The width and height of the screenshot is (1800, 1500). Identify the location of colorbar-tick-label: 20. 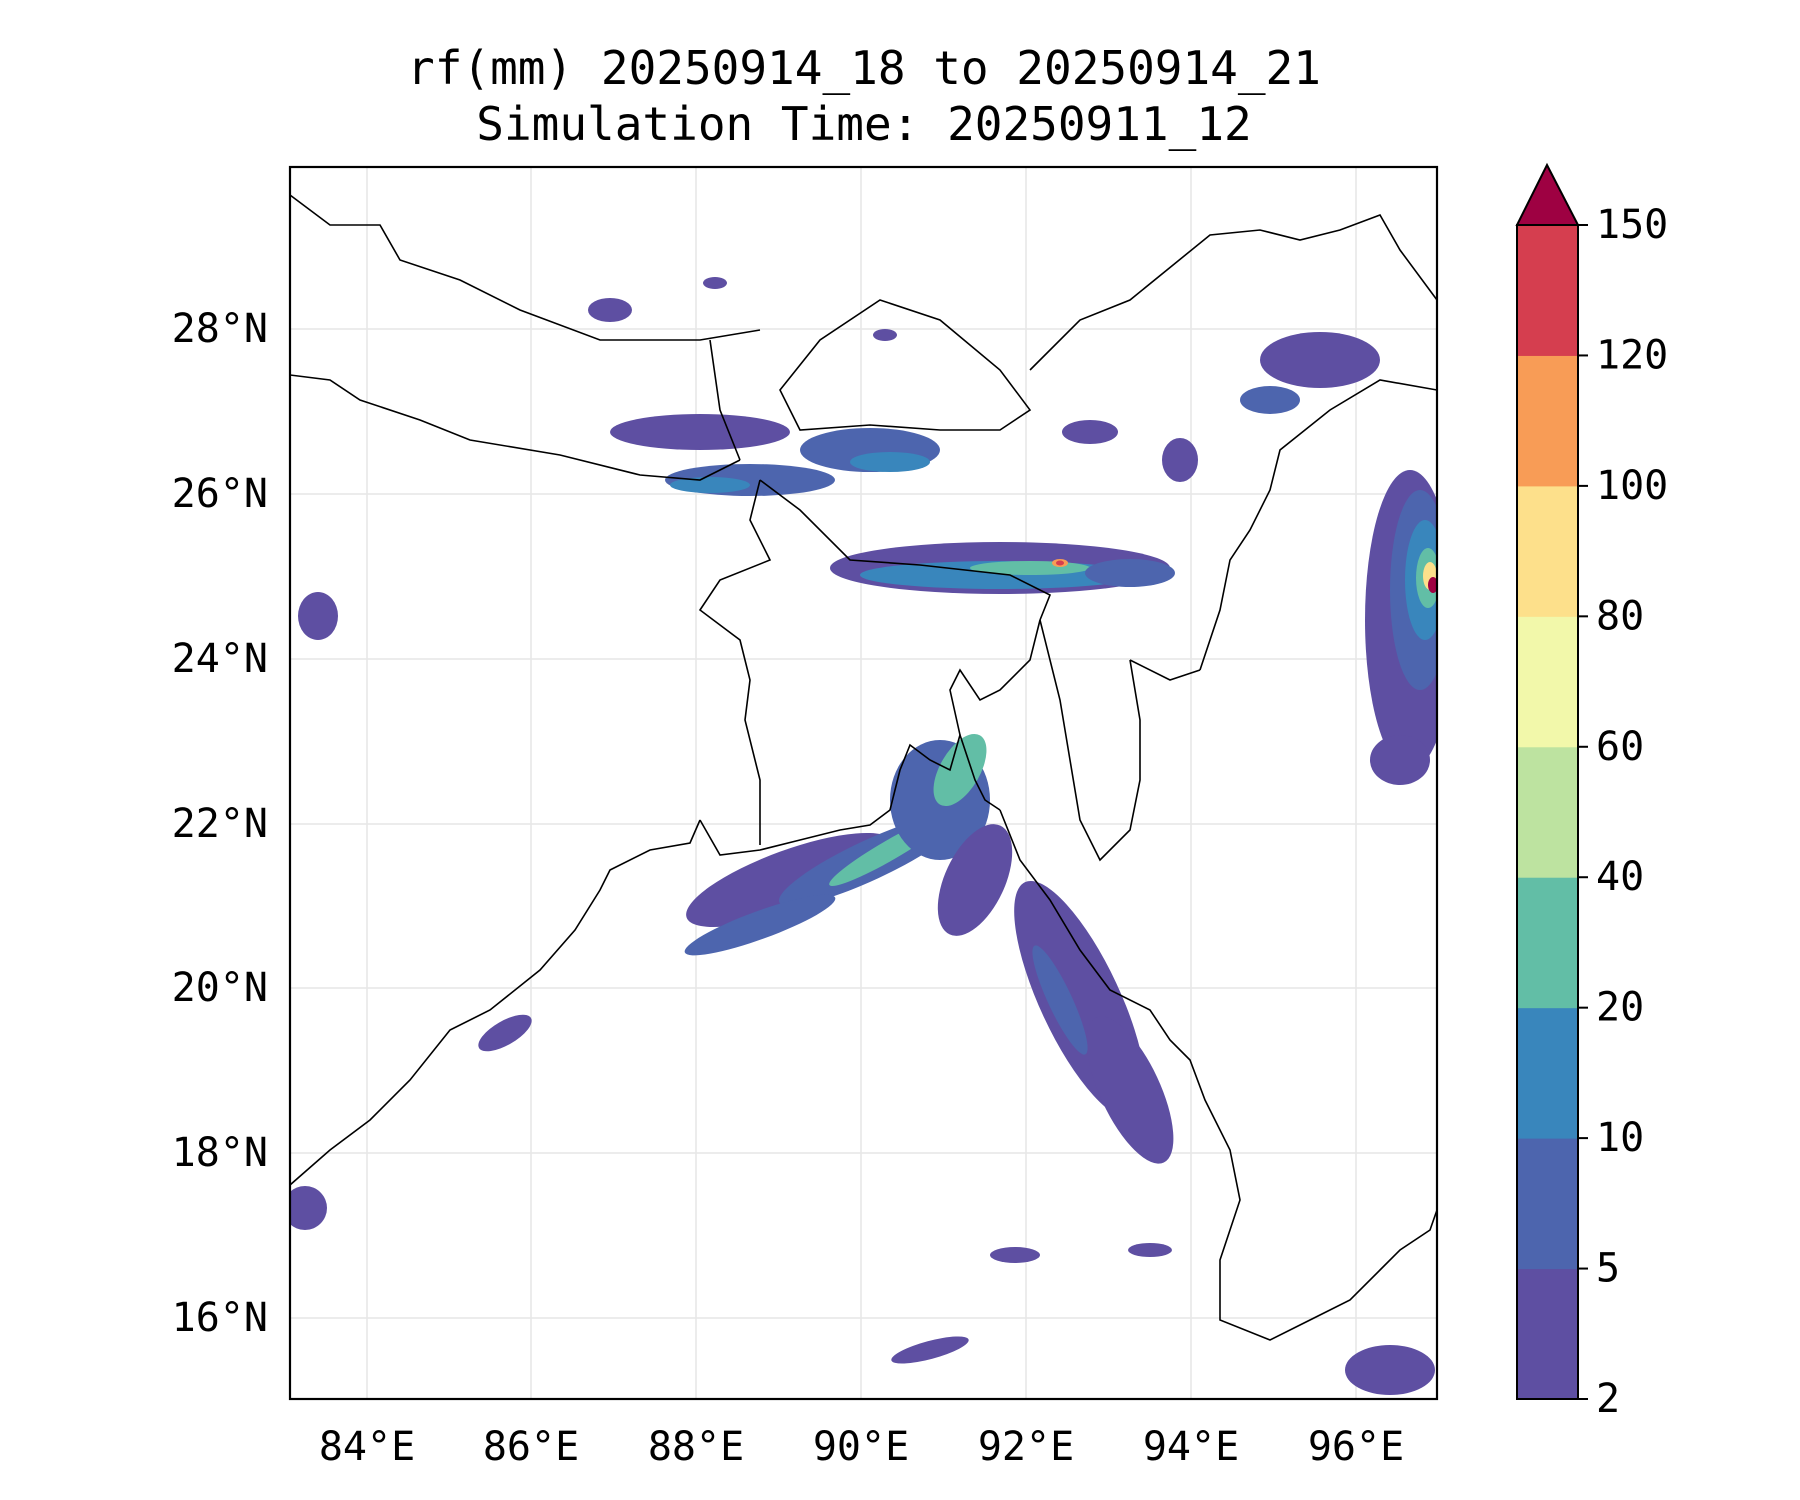
(1620, 1008).